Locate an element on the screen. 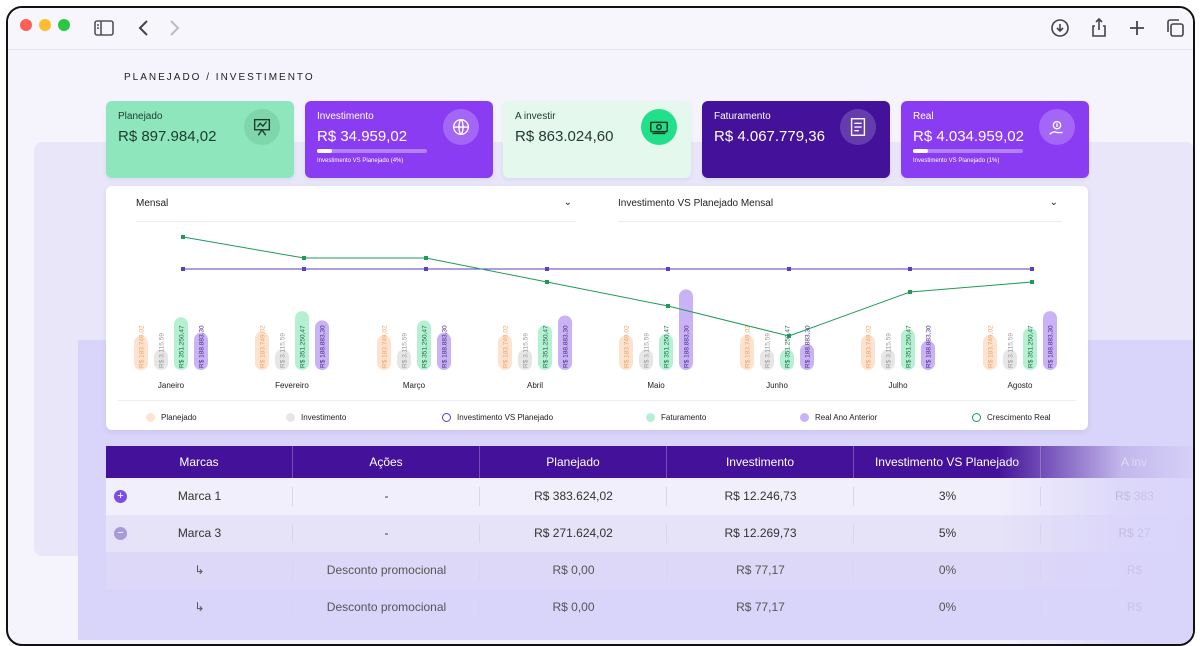 The image size is (1201, 646). progress-label: Investimento VS Planejado (1%) is located at coordinates (956, 161).